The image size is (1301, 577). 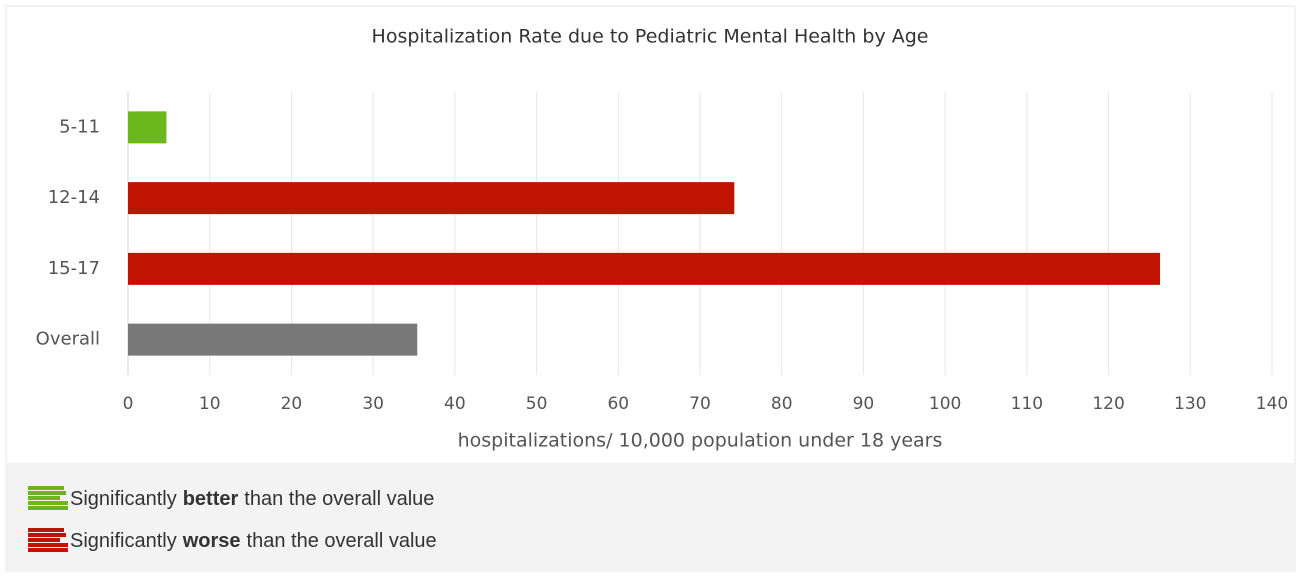 I want to click on x-tick-label: 130, so click(x=1190, y=404).